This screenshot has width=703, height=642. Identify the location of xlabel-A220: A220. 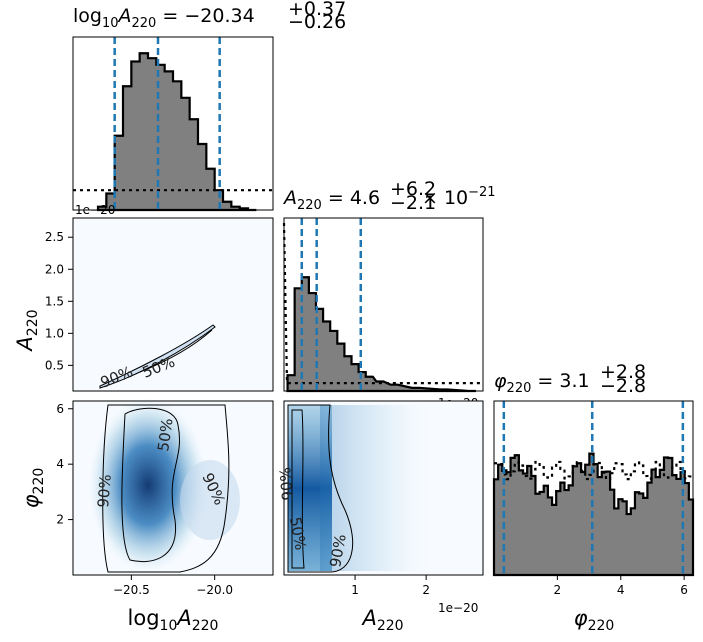
(381, 620).